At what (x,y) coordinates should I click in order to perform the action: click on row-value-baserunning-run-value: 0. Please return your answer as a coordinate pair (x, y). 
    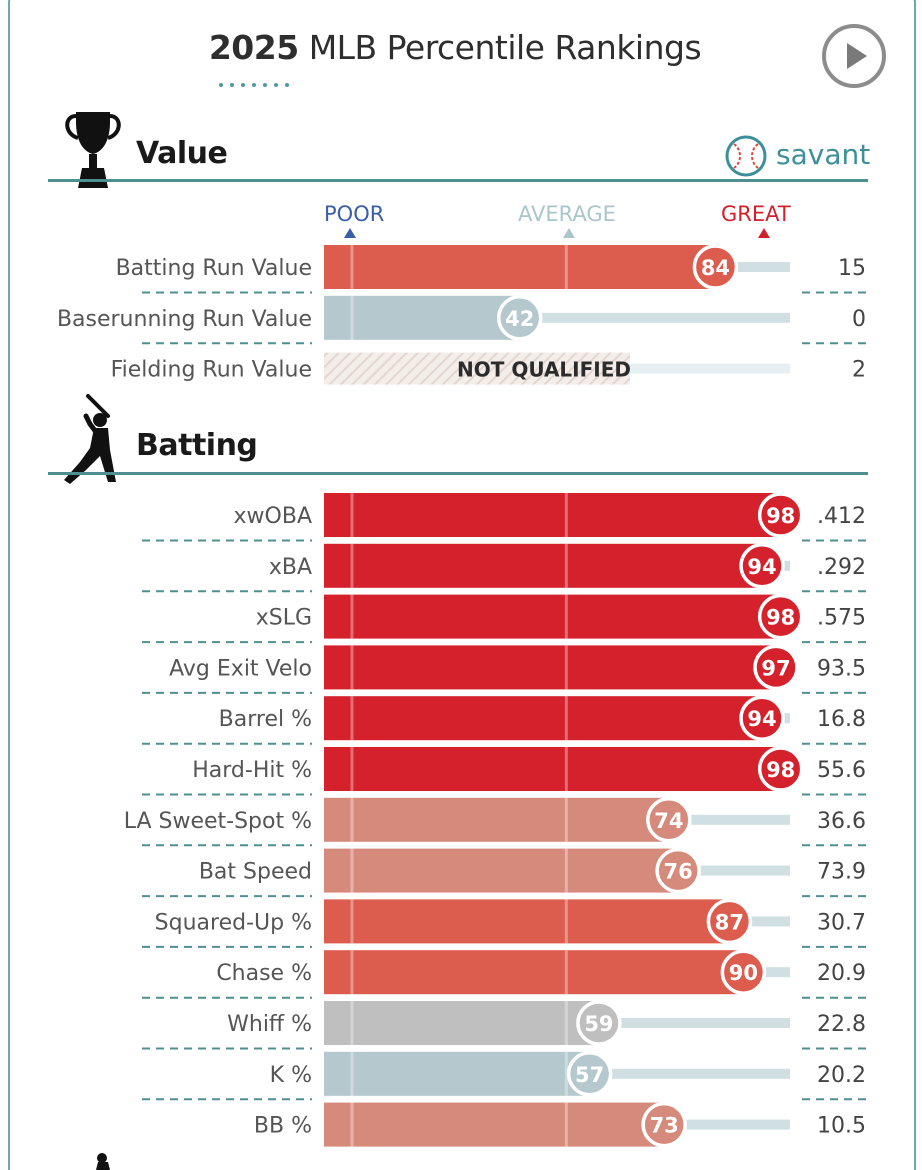
    Looking at the image, I should click on (859, 319).